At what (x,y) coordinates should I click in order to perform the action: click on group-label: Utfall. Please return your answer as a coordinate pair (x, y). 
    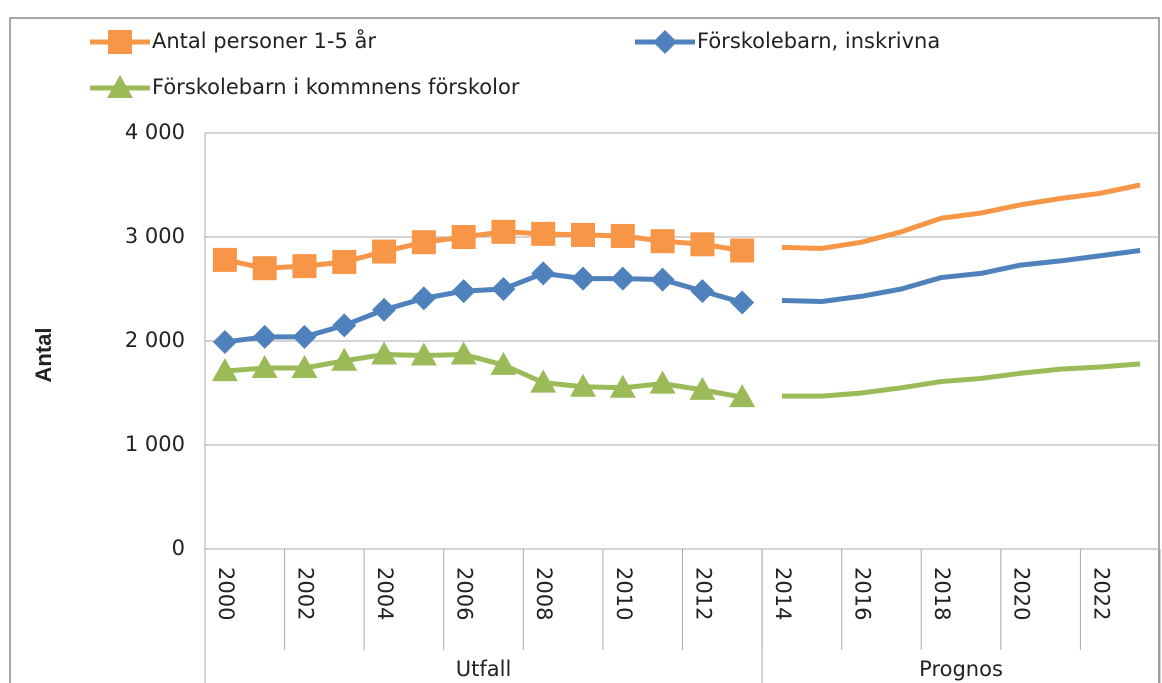
    Looking at the image, I should click on (484, 669).